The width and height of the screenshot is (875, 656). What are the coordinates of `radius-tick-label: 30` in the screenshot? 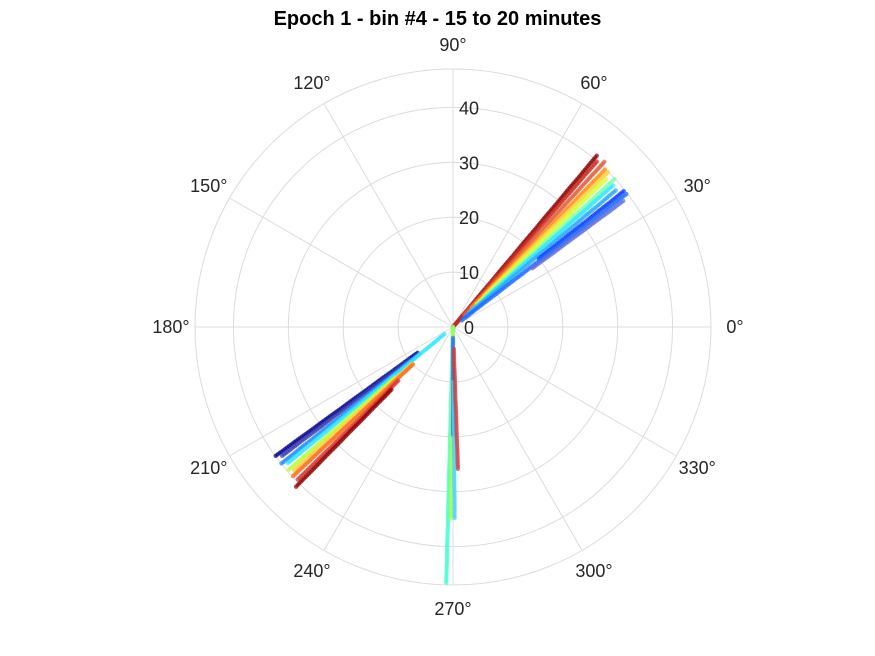 It's located at (469, 163).